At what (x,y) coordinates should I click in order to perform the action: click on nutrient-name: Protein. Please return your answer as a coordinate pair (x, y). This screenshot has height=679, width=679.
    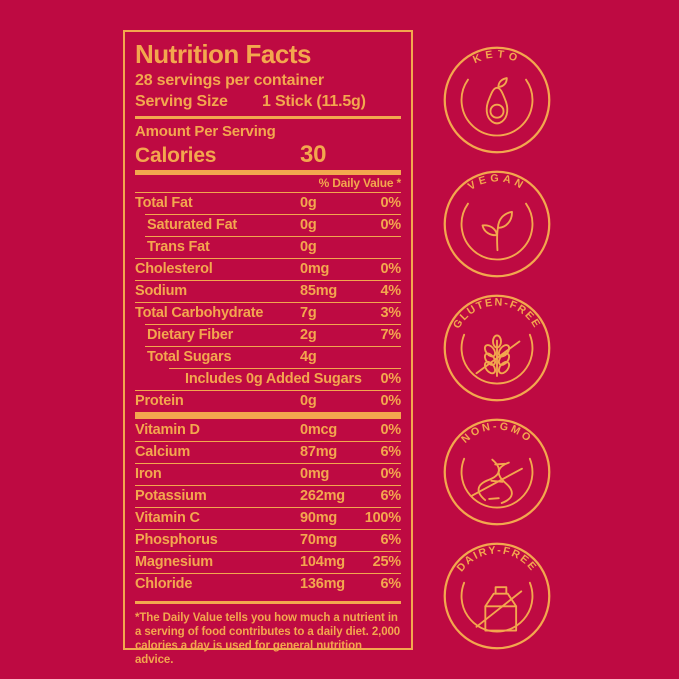
    Looking at the image, I should click on (159, 401).